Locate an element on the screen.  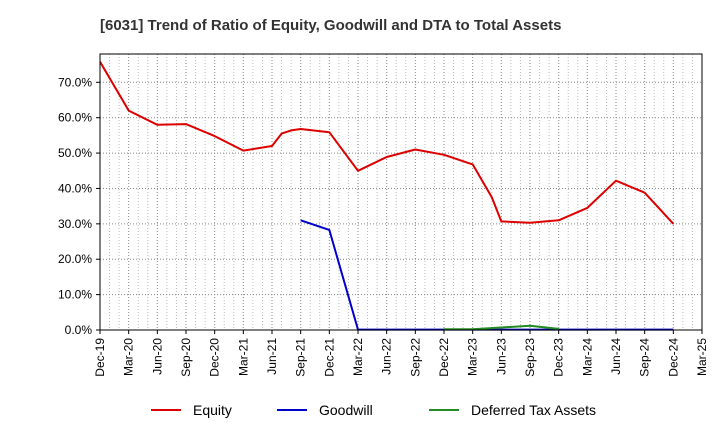
y-tick-label: 60.0% is located at coordinates (75, 118).